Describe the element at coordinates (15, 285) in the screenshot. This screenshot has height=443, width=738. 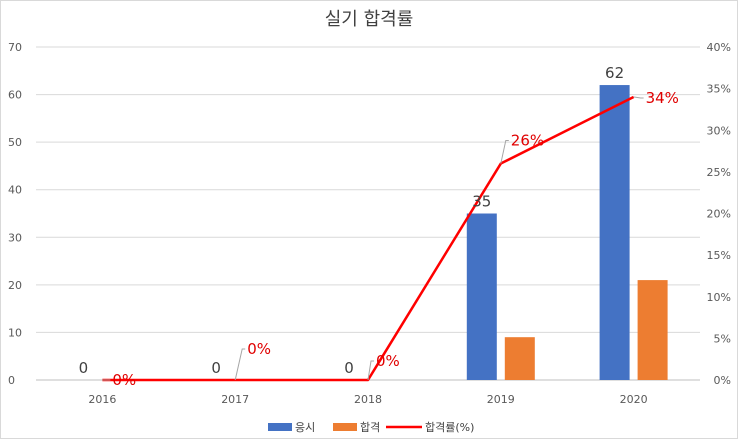
I see `y-left-tick-label: 20` at that location.